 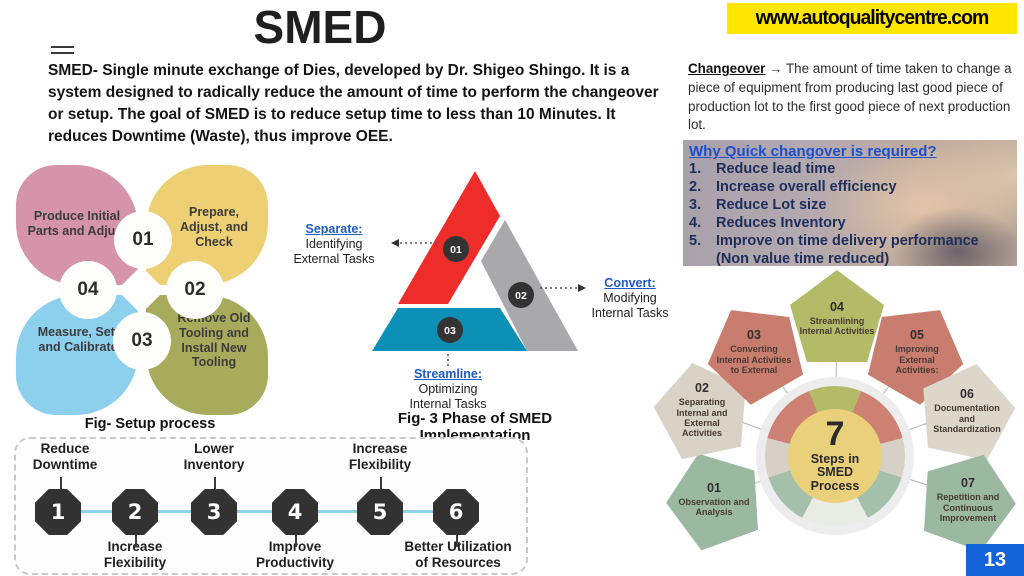 I want to click on flow-label-3: Lower Inventory, so click(x=214, y=456).